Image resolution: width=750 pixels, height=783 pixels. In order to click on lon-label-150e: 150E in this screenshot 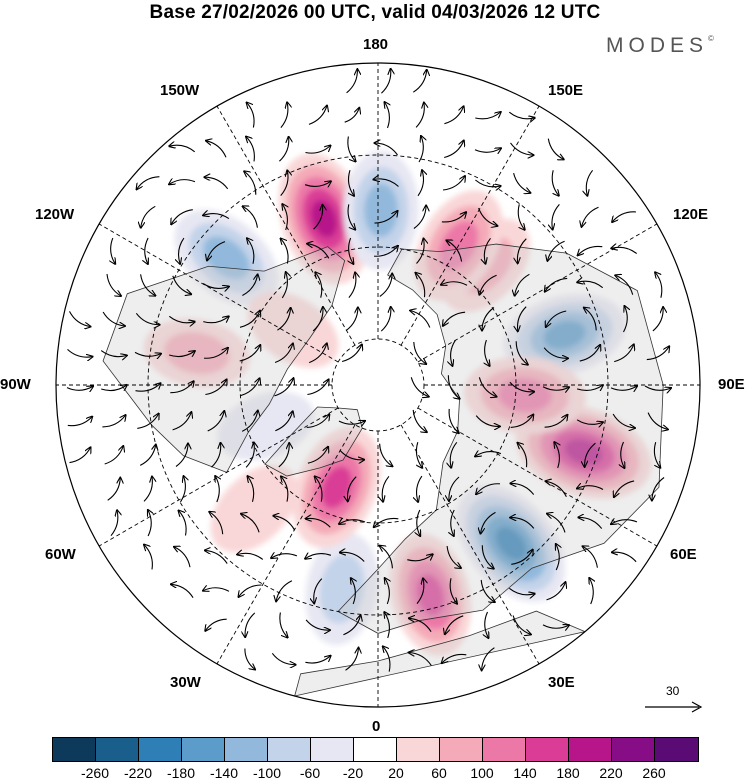, I will do `click(566, 90)`.